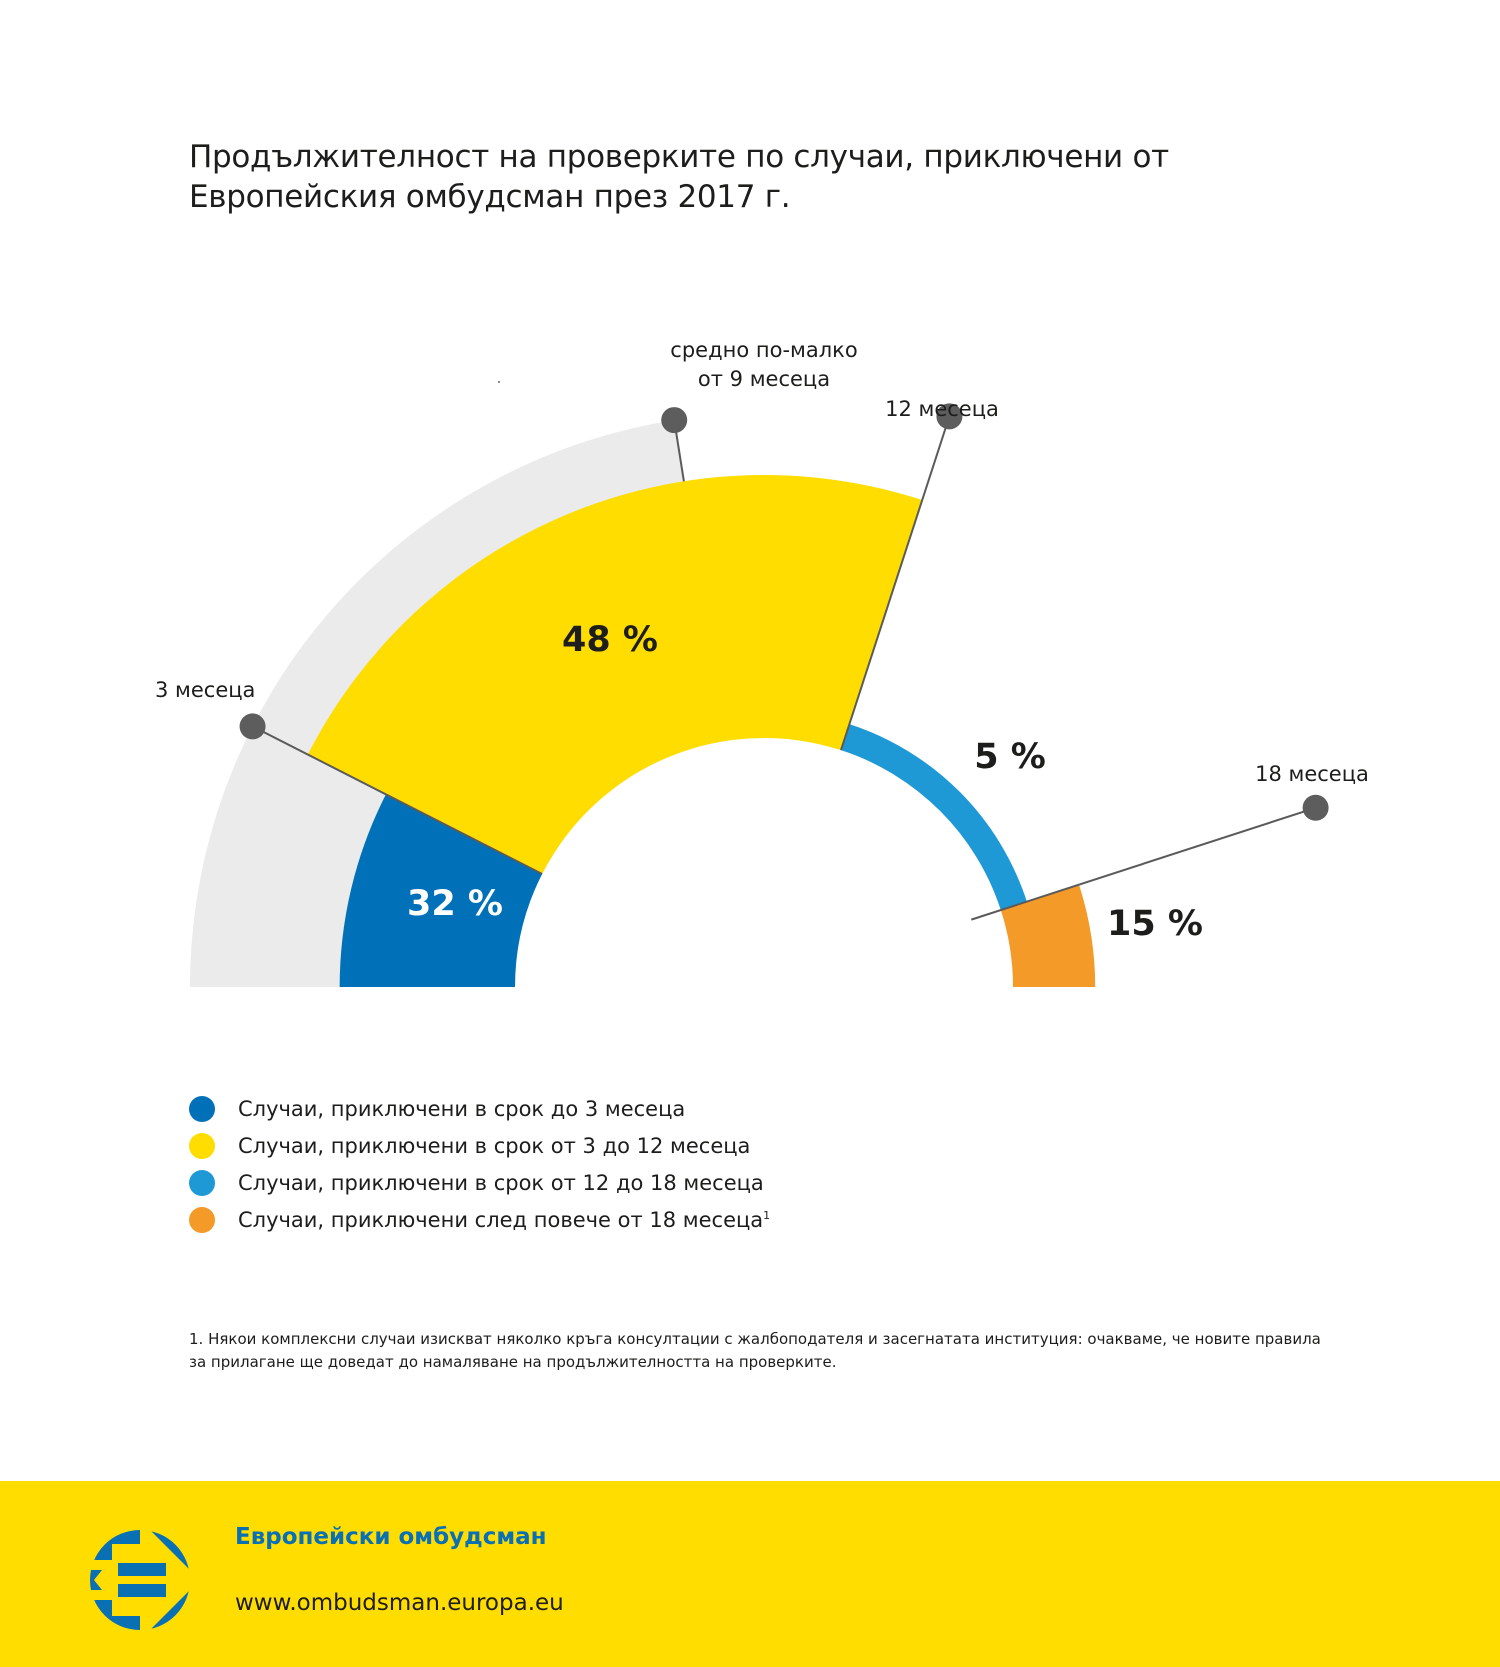 This screenshot has height=1667, width=1500. Describe the element at coordinates (1010, 757) in the screenshot. I see `data-label: 5 %` at that location.